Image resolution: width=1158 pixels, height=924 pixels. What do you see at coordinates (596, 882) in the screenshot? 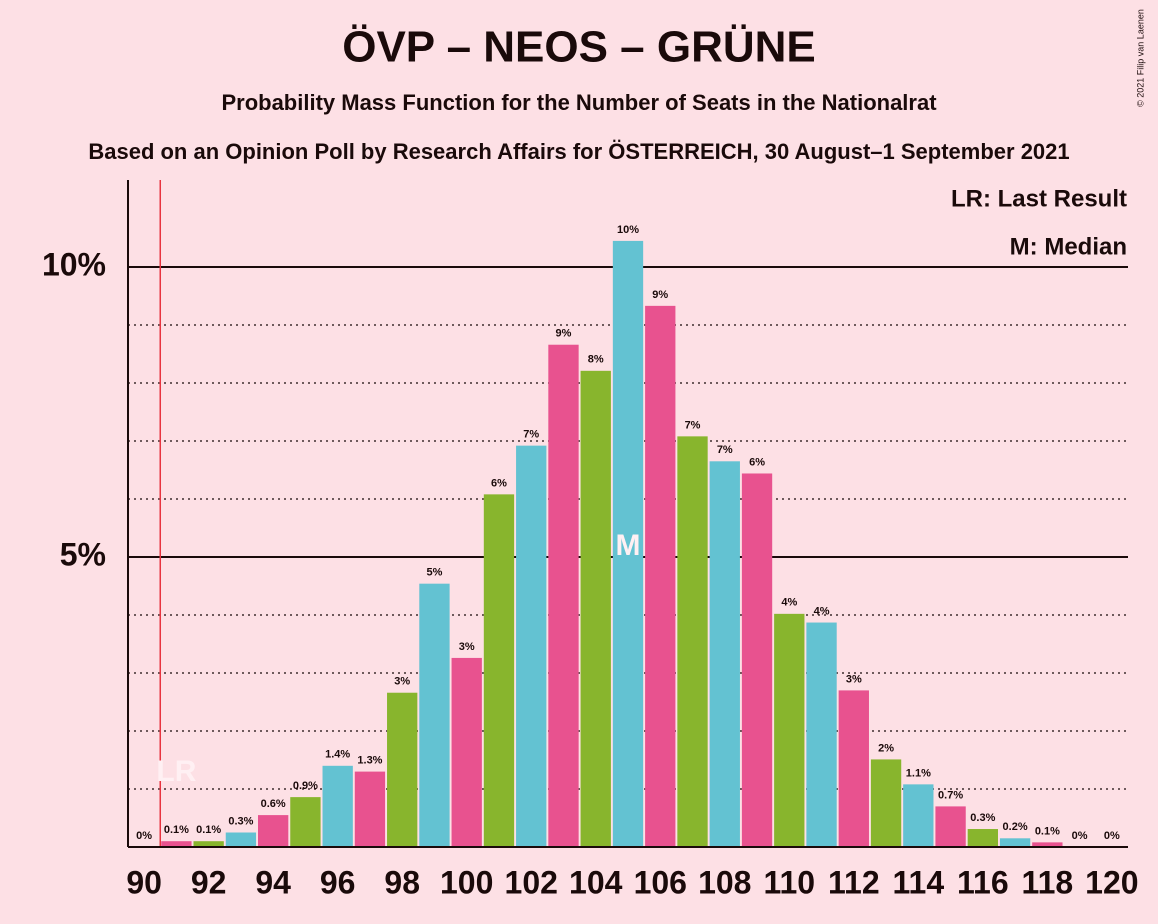
I see `x-tick-label: 104` at bounding box center [596, 882].